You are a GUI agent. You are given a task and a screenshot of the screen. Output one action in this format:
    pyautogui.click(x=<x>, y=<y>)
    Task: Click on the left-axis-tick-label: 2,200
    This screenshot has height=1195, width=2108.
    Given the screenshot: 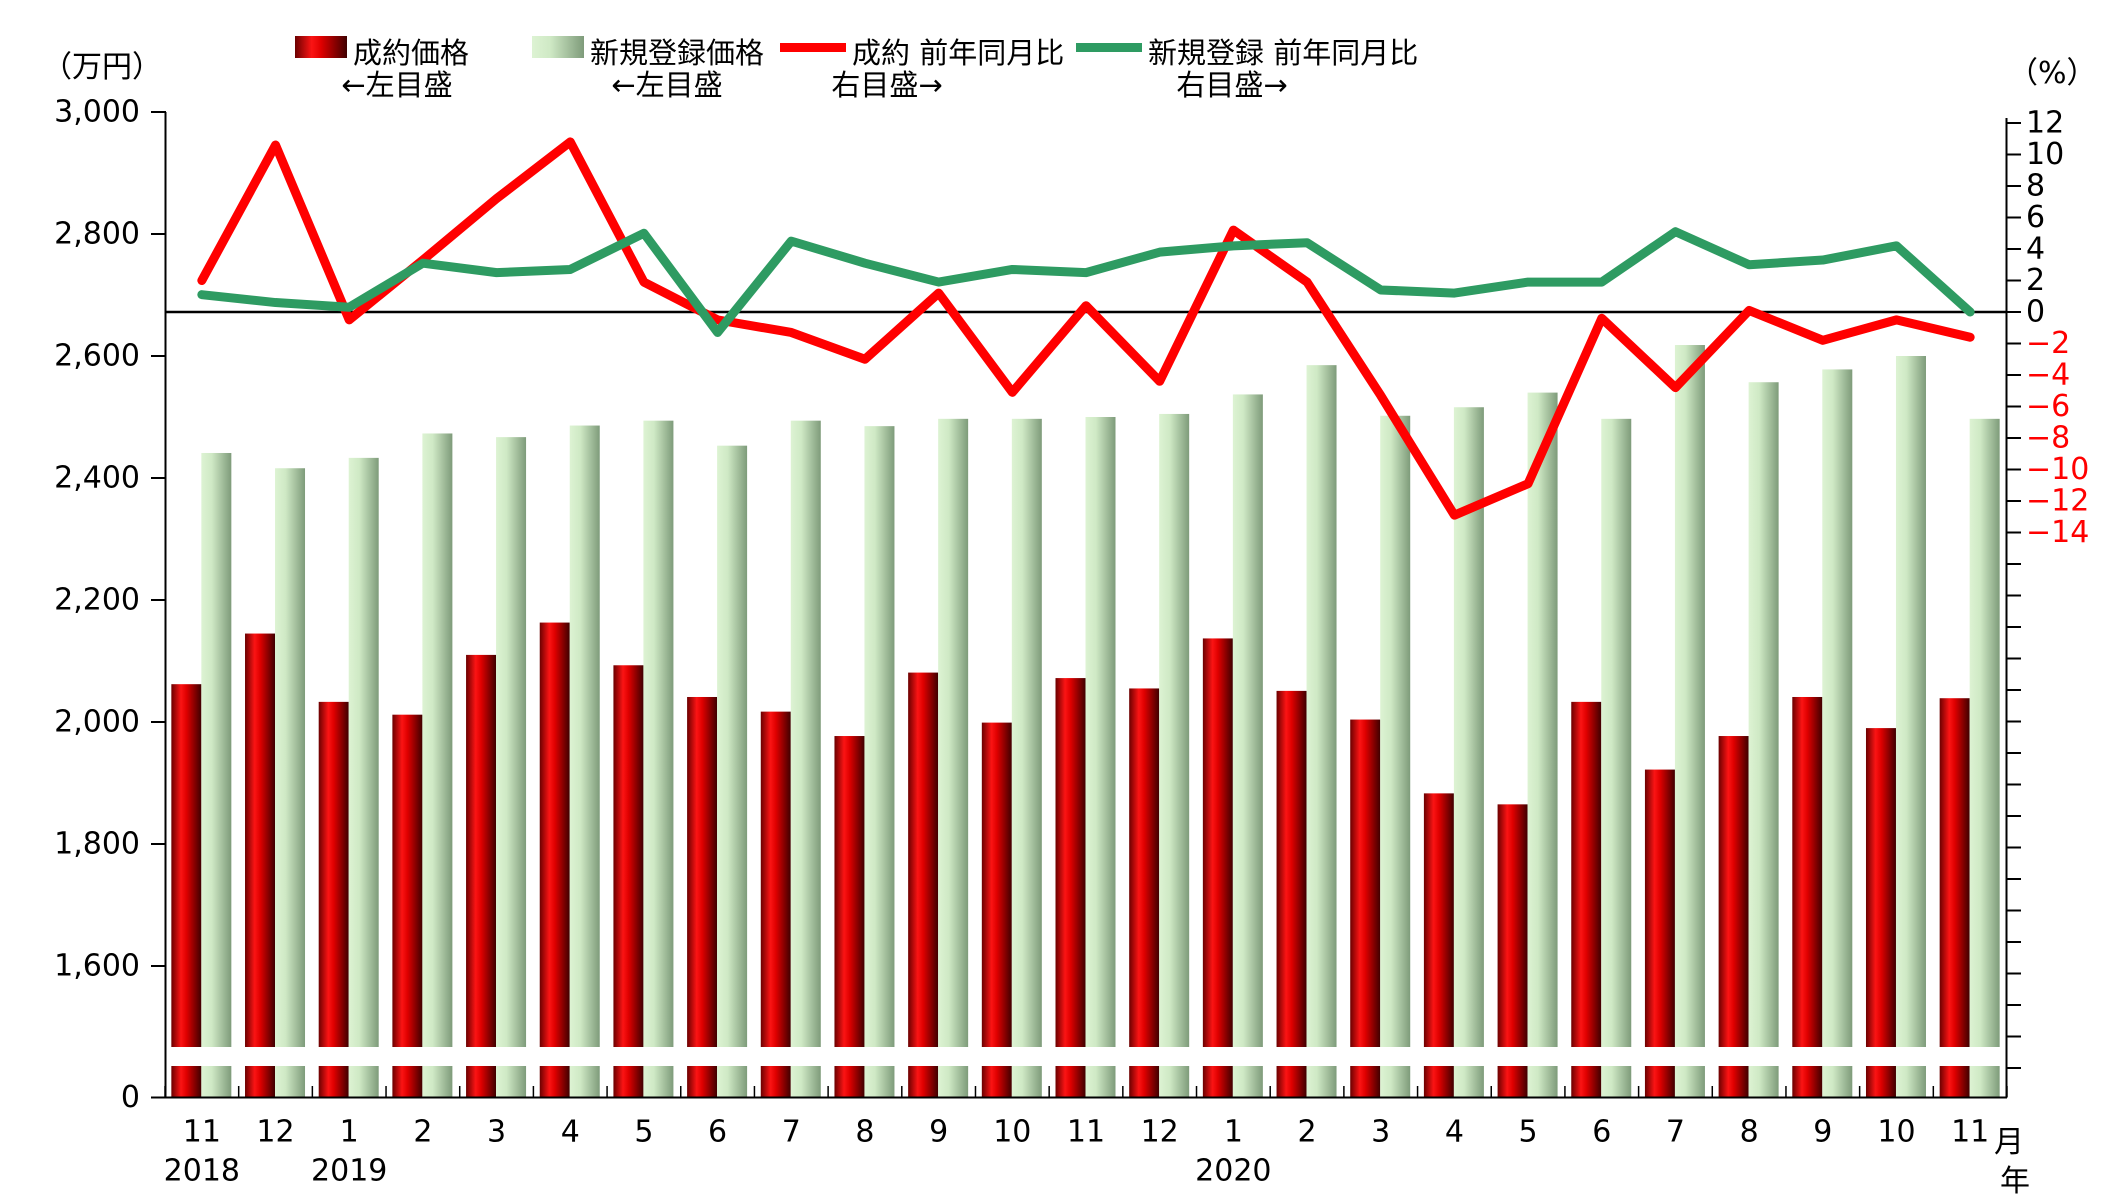 What is the action you would take?
    pyautogui.click(x=97, y=600)
    